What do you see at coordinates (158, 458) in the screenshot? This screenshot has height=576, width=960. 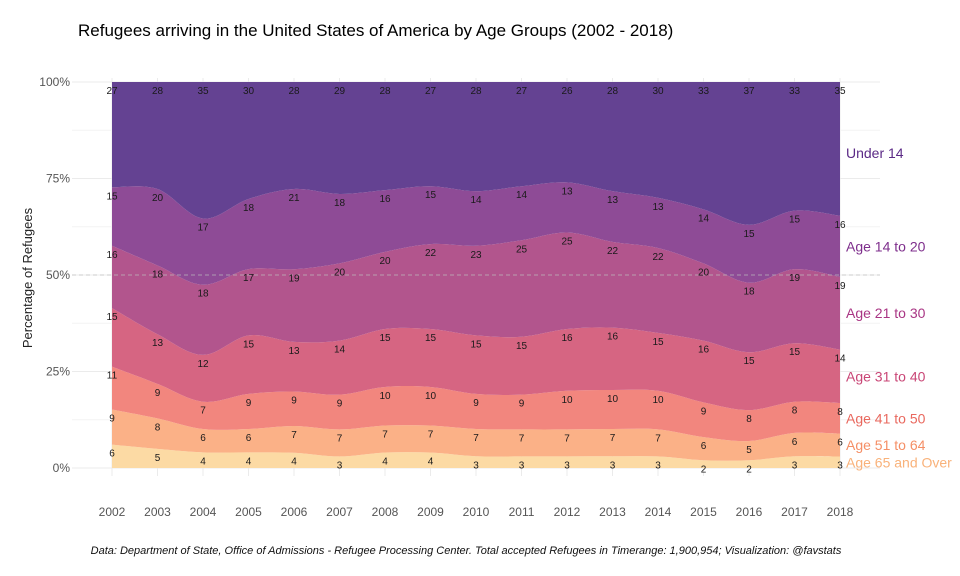 I see `value-label: 5` at bounding box center [158, 458].